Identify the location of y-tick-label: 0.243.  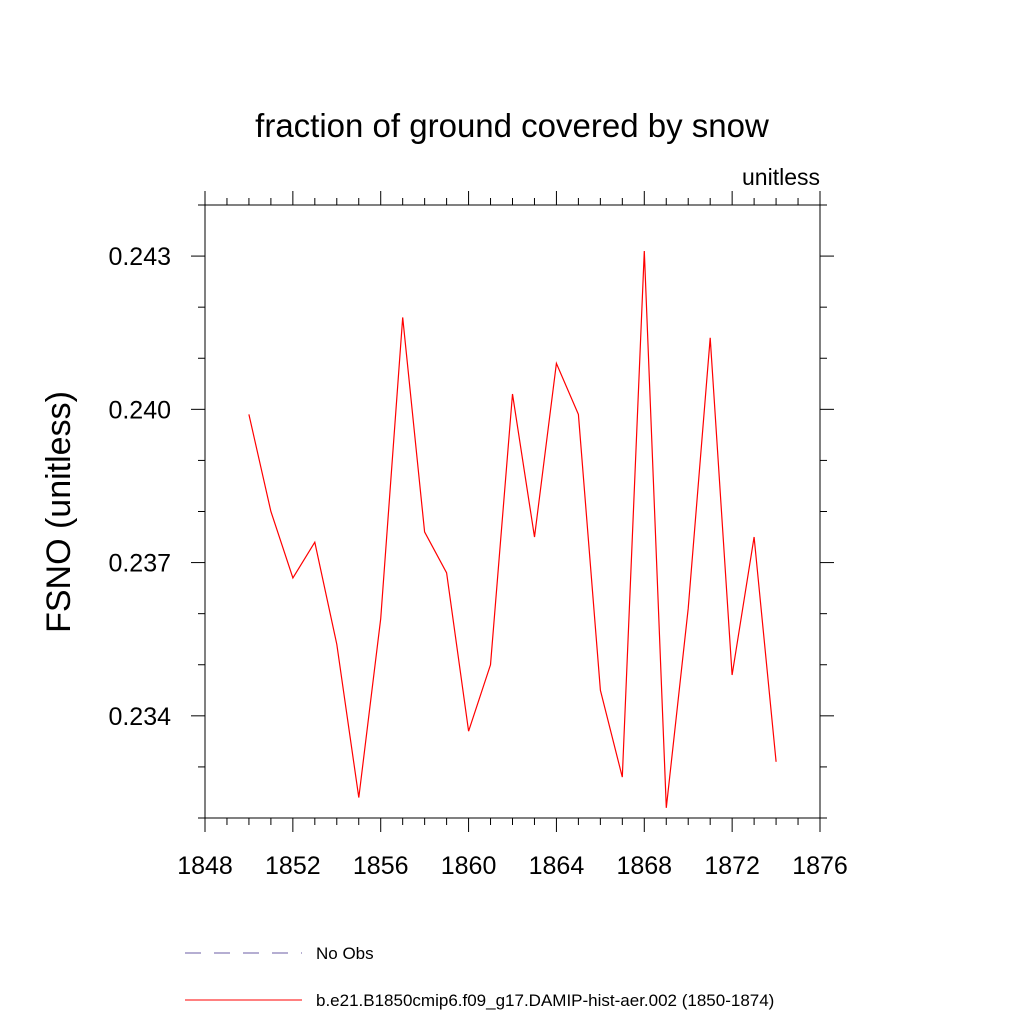
(139, 257).